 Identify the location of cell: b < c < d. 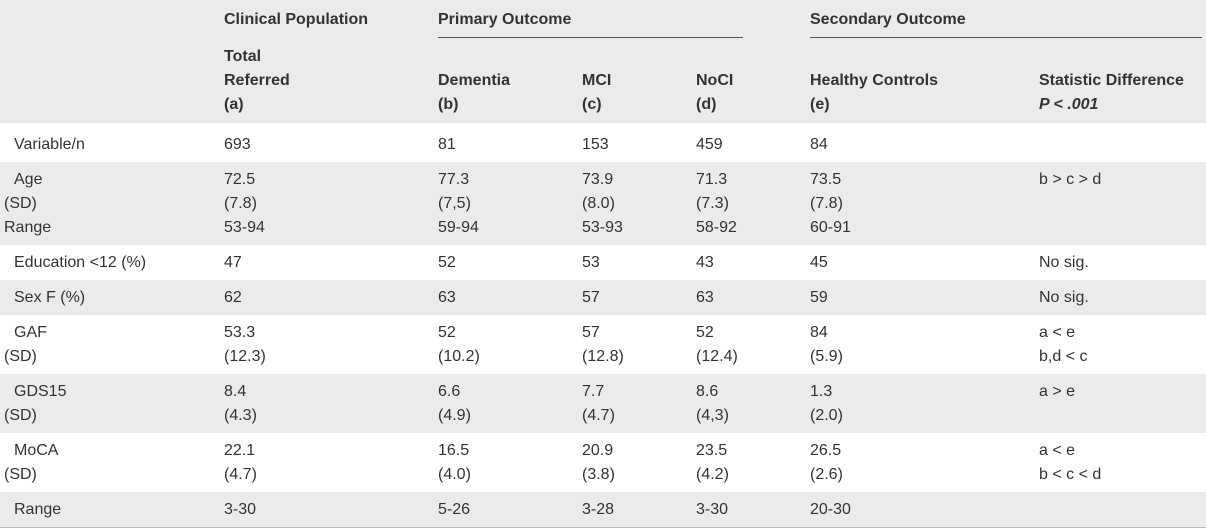
(1070, 474).